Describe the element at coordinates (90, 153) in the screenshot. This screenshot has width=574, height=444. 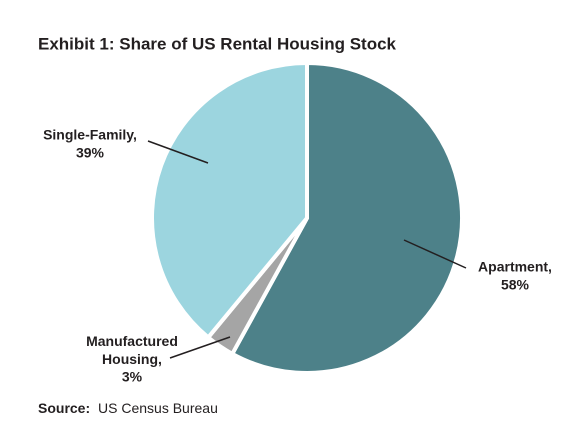
I see `value-label: 39%` at that location.